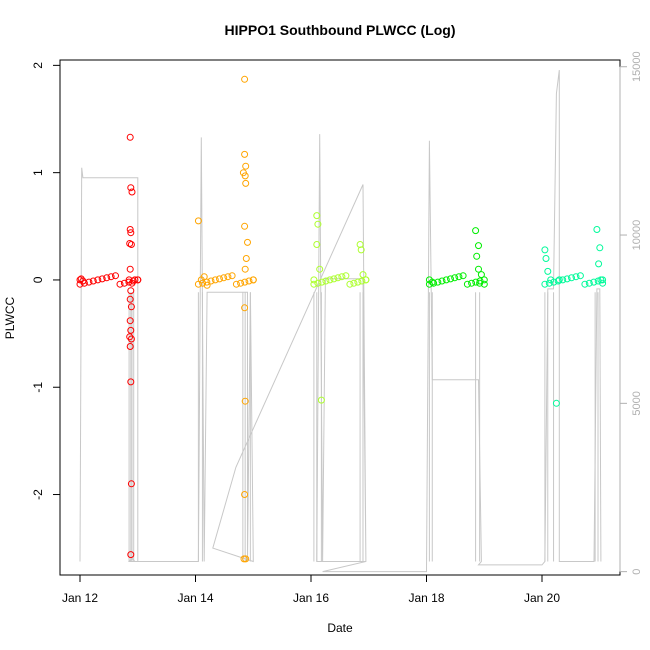  What do you see at coordinates (38, 387) in the screenshot?
I see `y-tick-label: -1` at bounding box center [38, 387].